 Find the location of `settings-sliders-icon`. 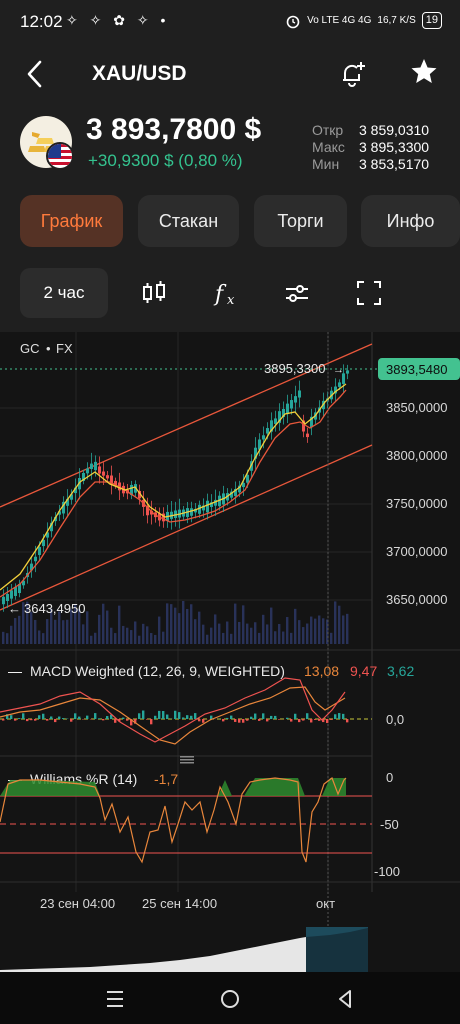

settings-sliders-icon is located at coordinates (297, 293).